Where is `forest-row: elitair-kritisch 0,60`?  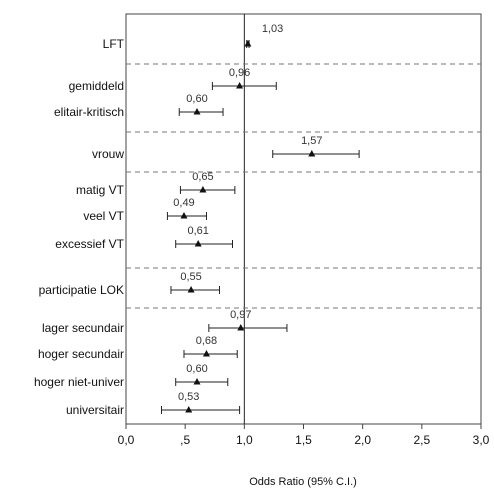 forest-row: elitair-kritisch 0,60 is located at coordinates (139, 106).